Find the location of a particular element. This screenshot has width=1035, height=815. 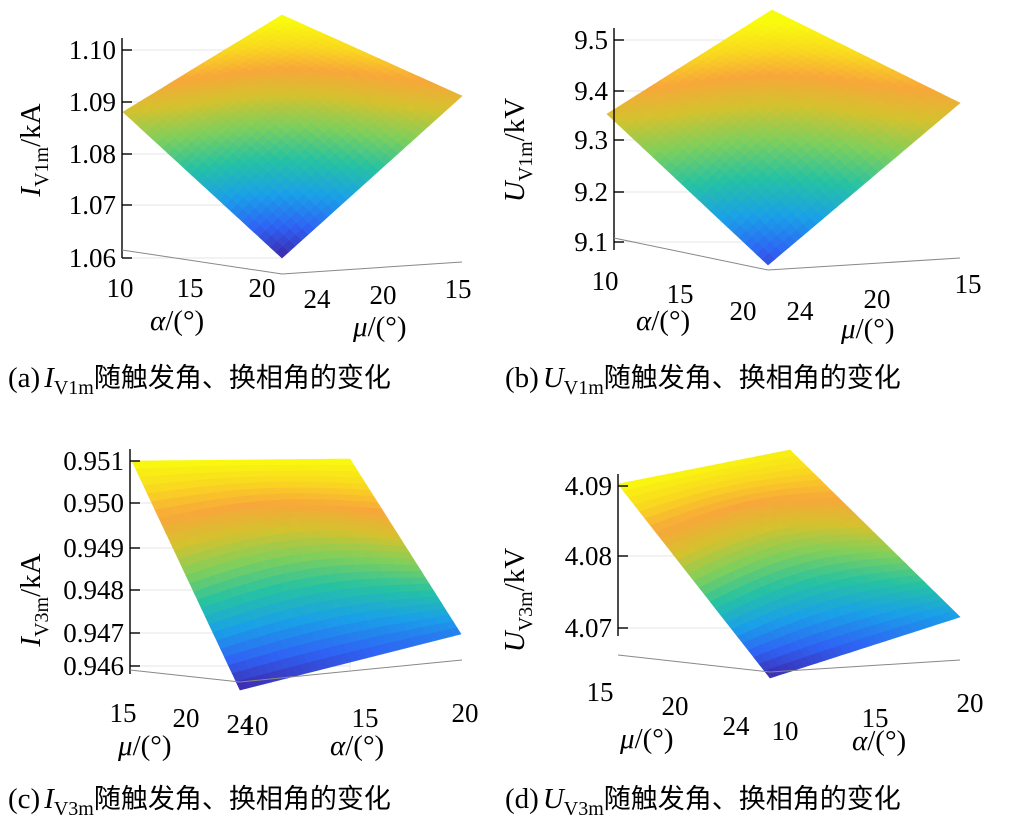

front-axis-ticks-c: 15 20 24 is located at coordinates (182, 718).